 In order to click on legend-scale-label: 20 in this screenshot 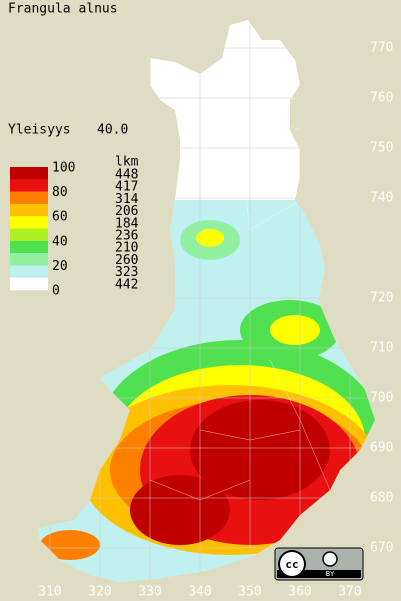, I will do `click(60, 266)`.